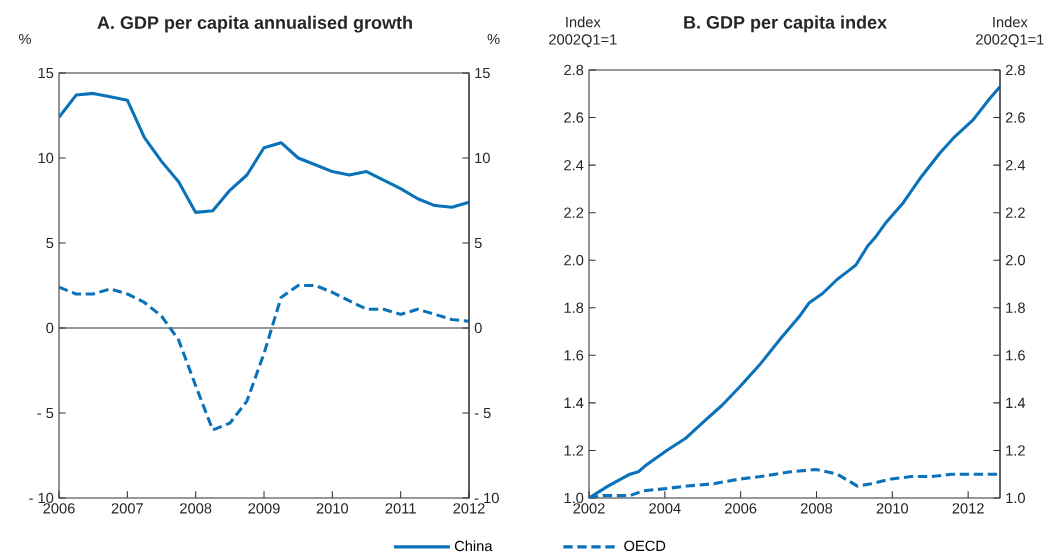 This screenshot has height=560, width=1049. Describe the element at coordinates (41, 498) in the screenshot. I see `y-tick-label: - 10` at that location.